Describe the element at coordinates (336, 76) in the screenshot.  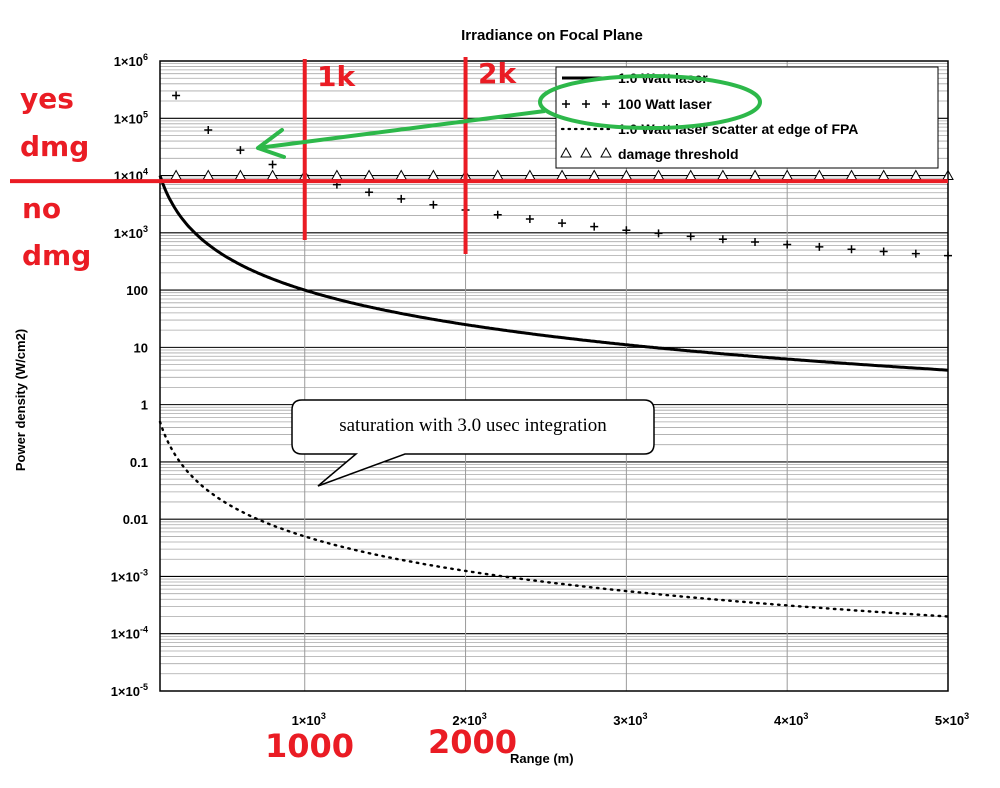
I see `label-1k: 1k` at that location.